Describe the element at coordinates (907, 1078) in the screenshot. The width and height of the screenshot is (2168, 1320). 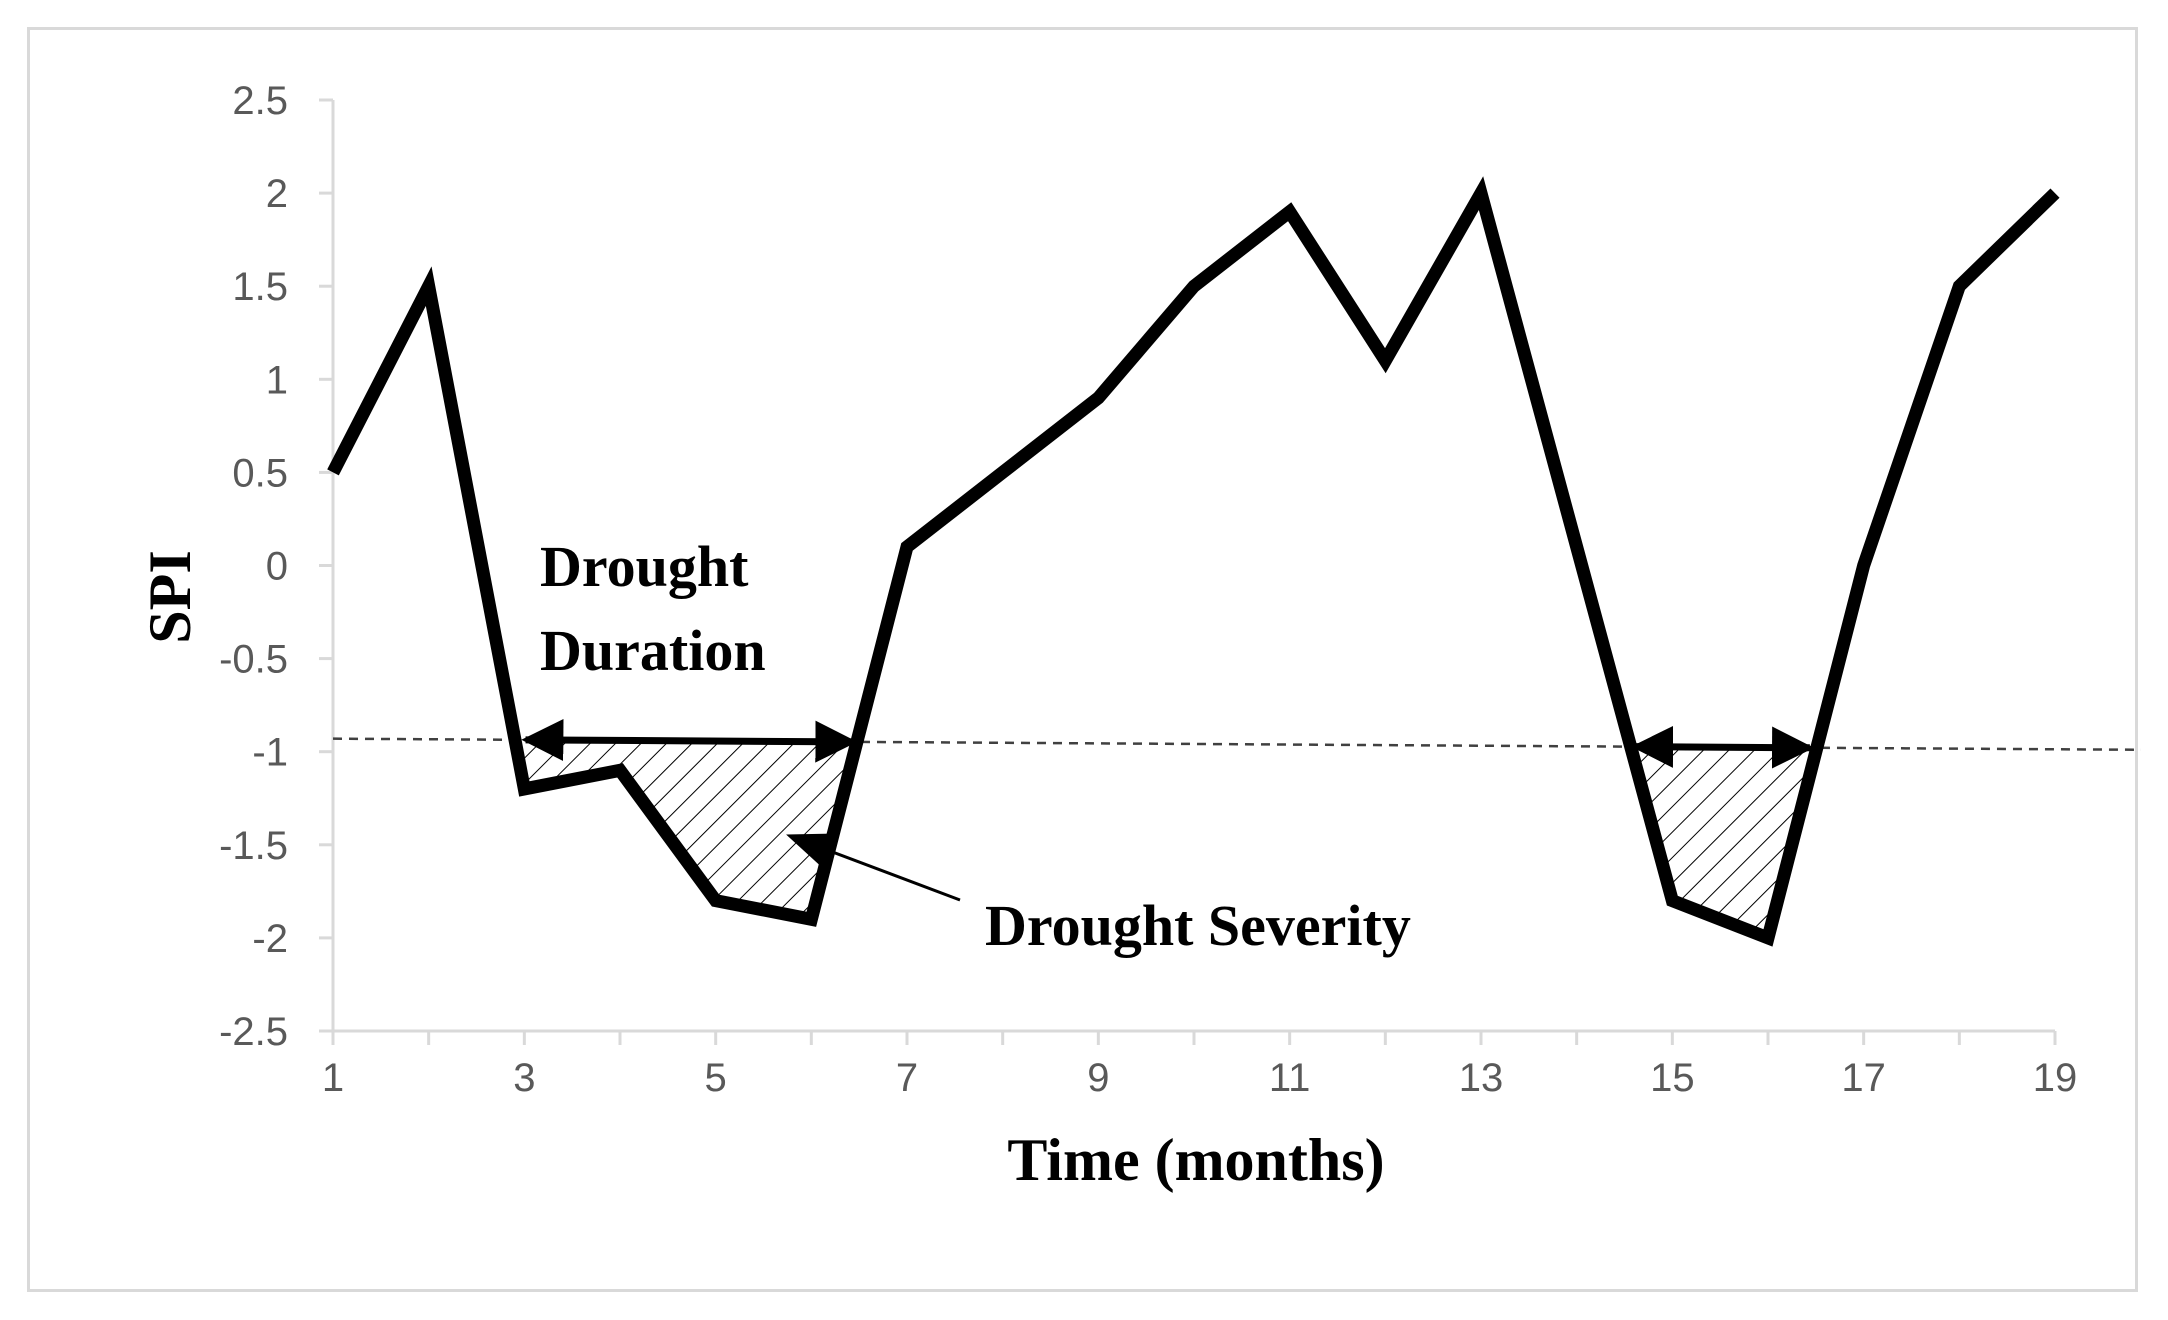
I see `x-tick-label: 7` at that location.